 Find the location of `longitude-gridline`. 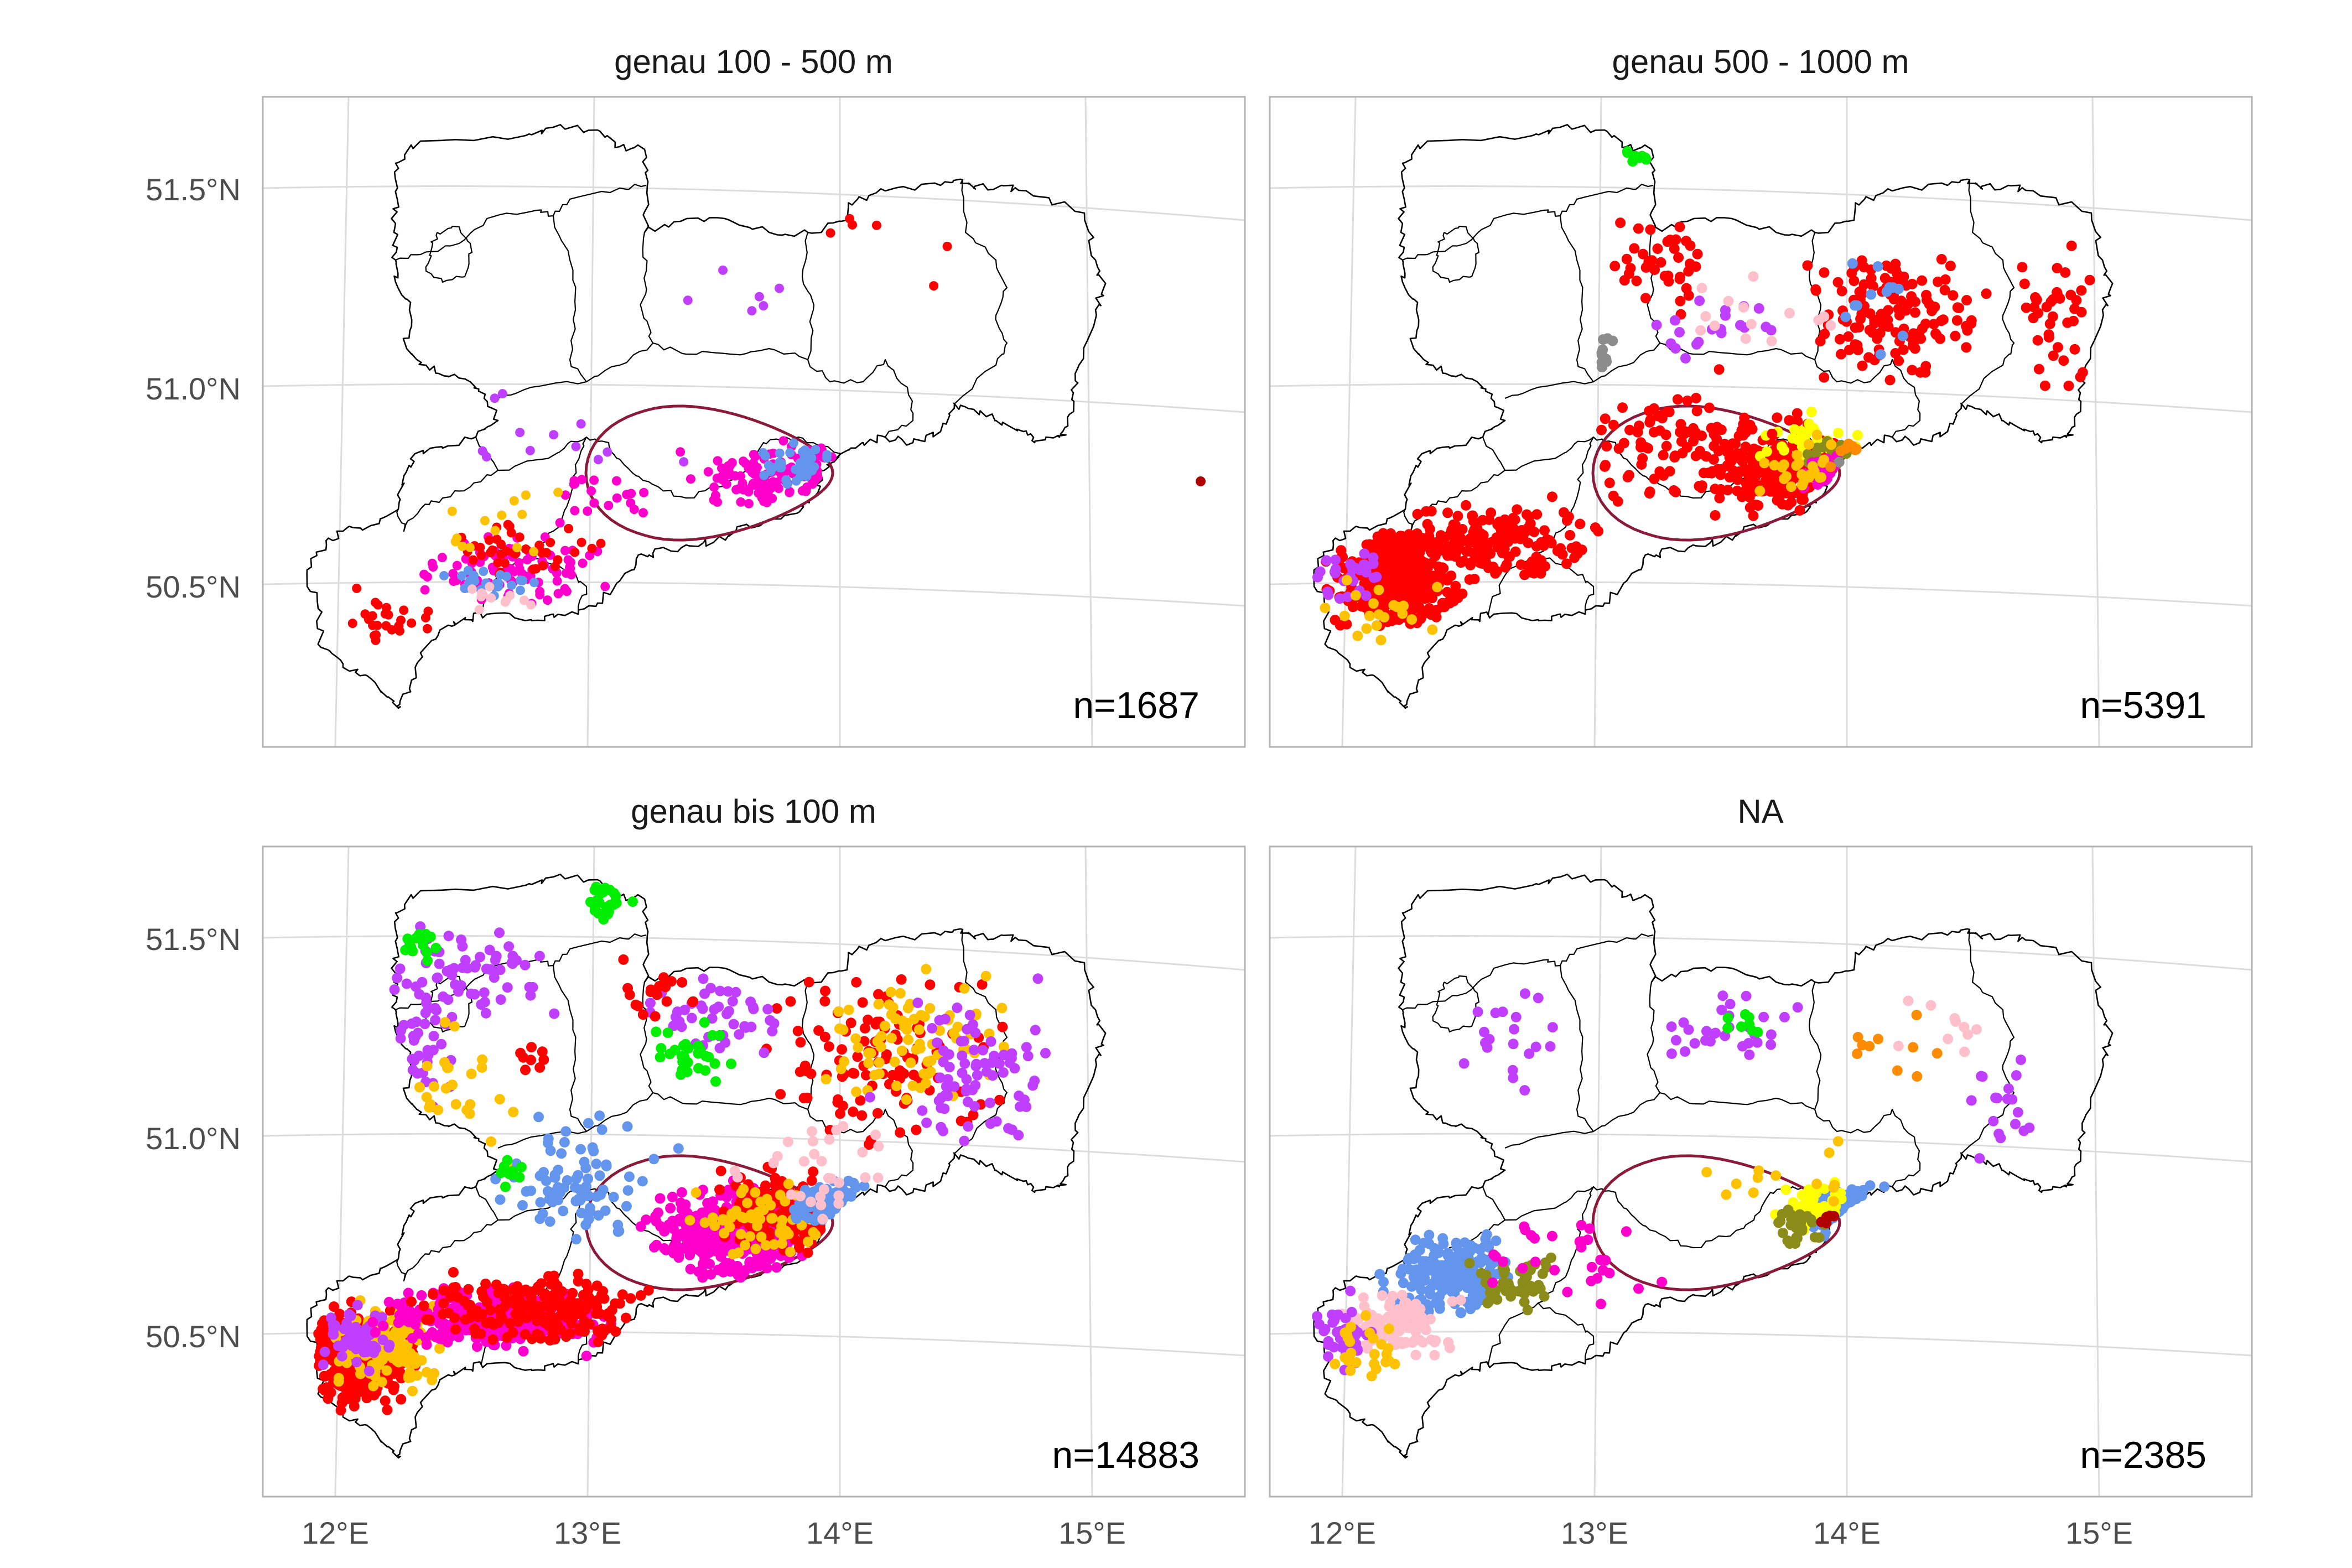

longitude-gridline is located at coordinates (591, 1172).